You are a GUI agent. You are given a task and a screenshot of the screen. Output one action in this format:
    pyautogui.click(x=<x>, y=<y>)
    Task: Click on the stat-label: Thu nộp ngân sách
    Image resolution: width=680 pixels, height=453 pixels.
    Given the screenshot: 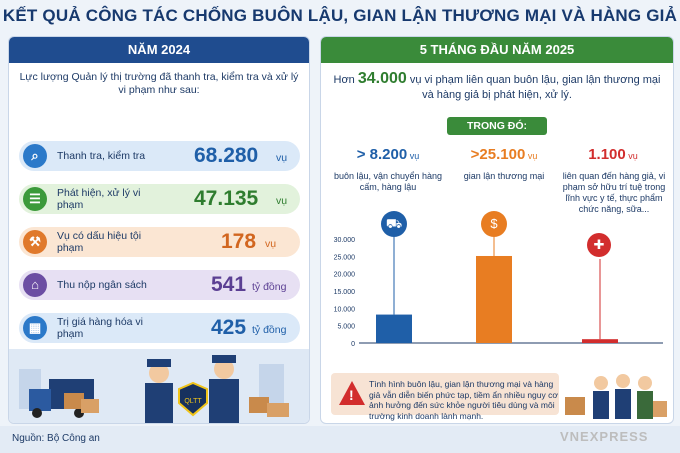 What is the action you would take?
    pyautogui.click(x=102, y=285)
    